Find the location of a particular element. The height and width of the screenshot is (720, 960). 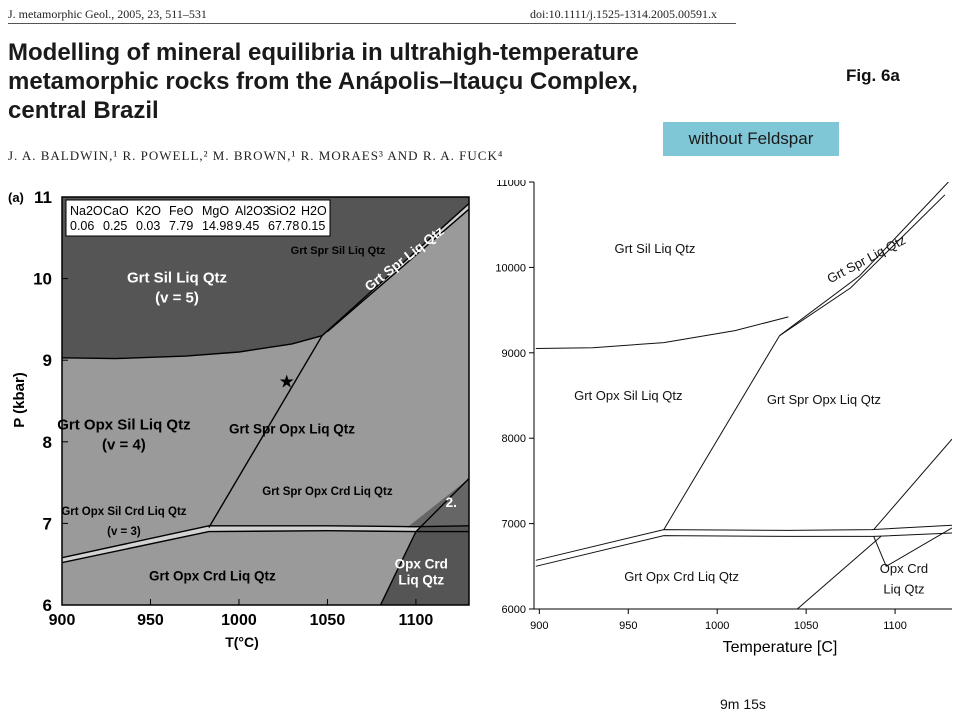

field-label: Grt Spr Sil Liq Qtz is located at coordinates (338, 251).